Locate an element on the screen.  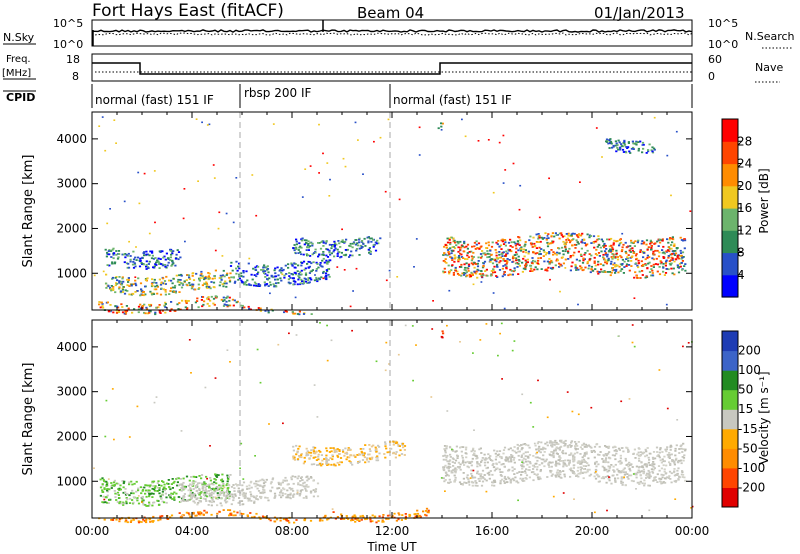
noise-tick-left-bottom: 10^0 is located at coordinates (68, 44).